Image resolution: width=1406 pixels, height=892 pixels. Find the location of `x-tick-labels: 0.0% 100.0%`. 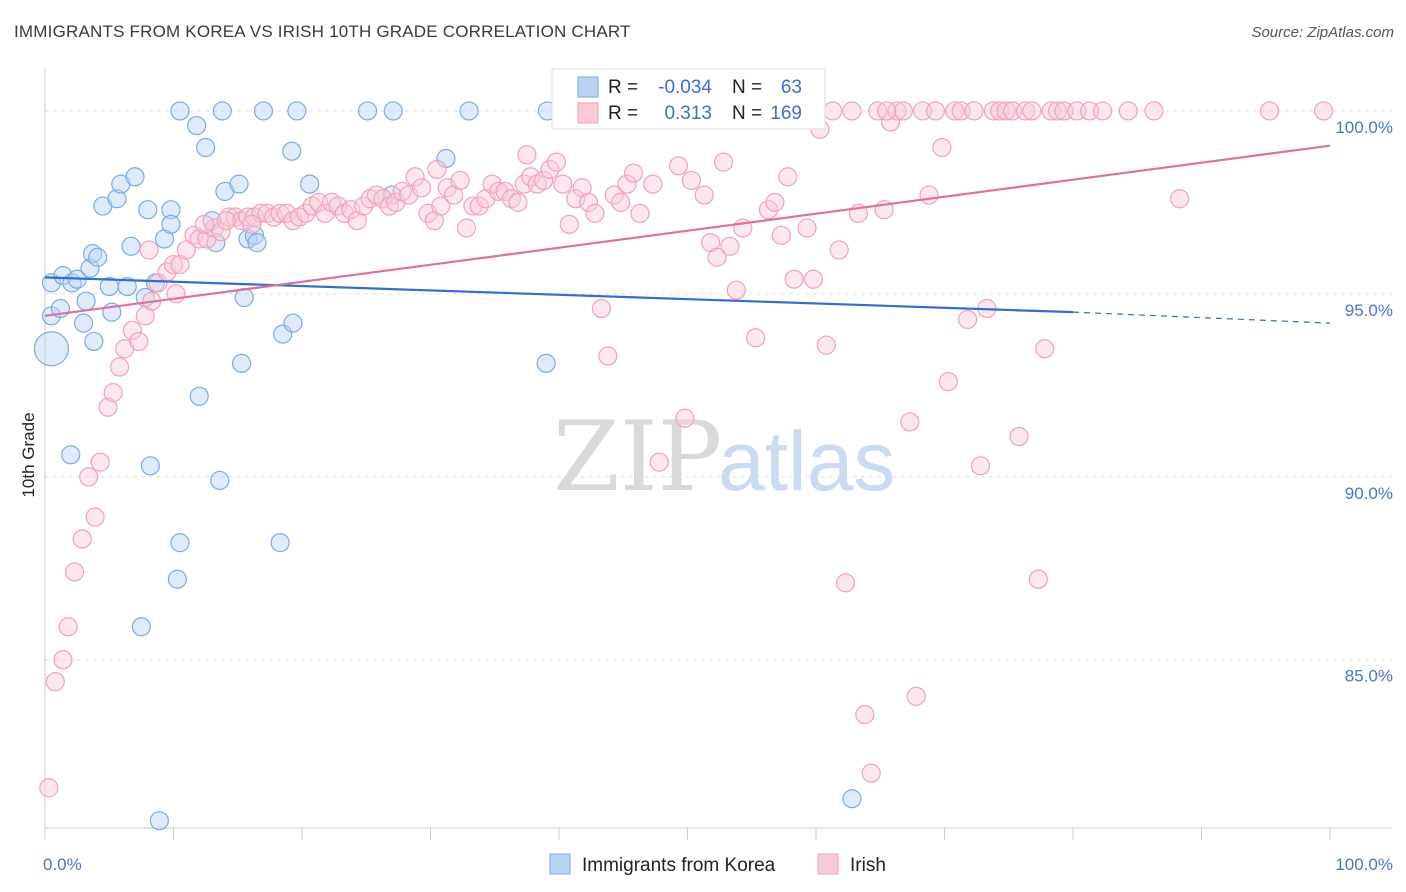

x-tick-labels: 0.0% 100.0% is located at coordinates (718, 864).